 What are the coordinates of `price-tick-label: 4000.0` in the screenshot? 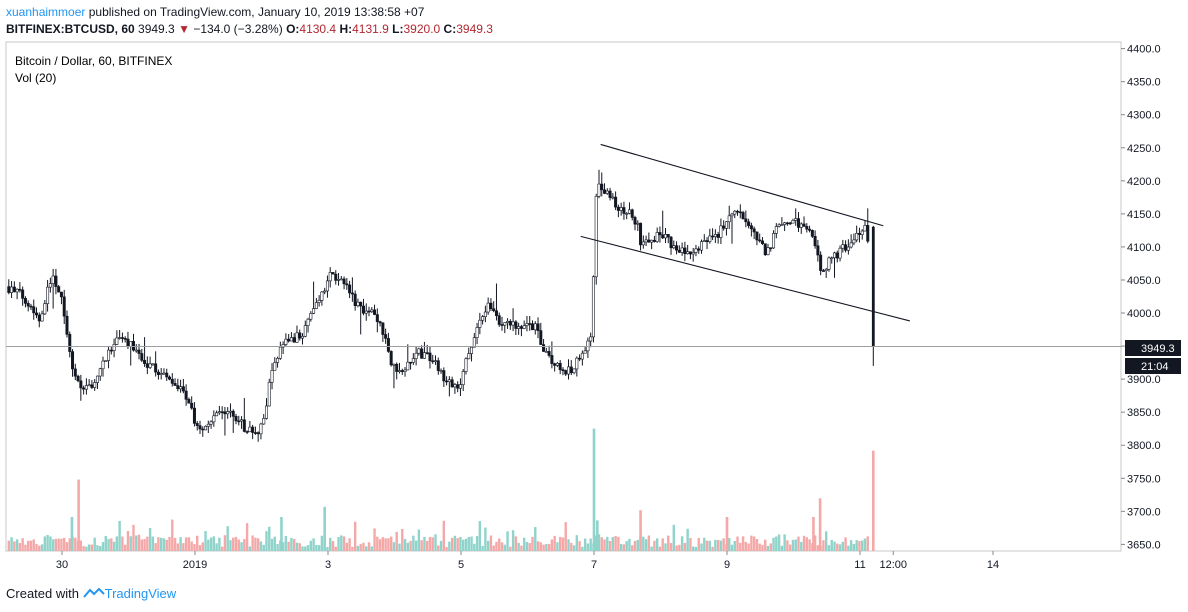 It's located at (1144, 314).